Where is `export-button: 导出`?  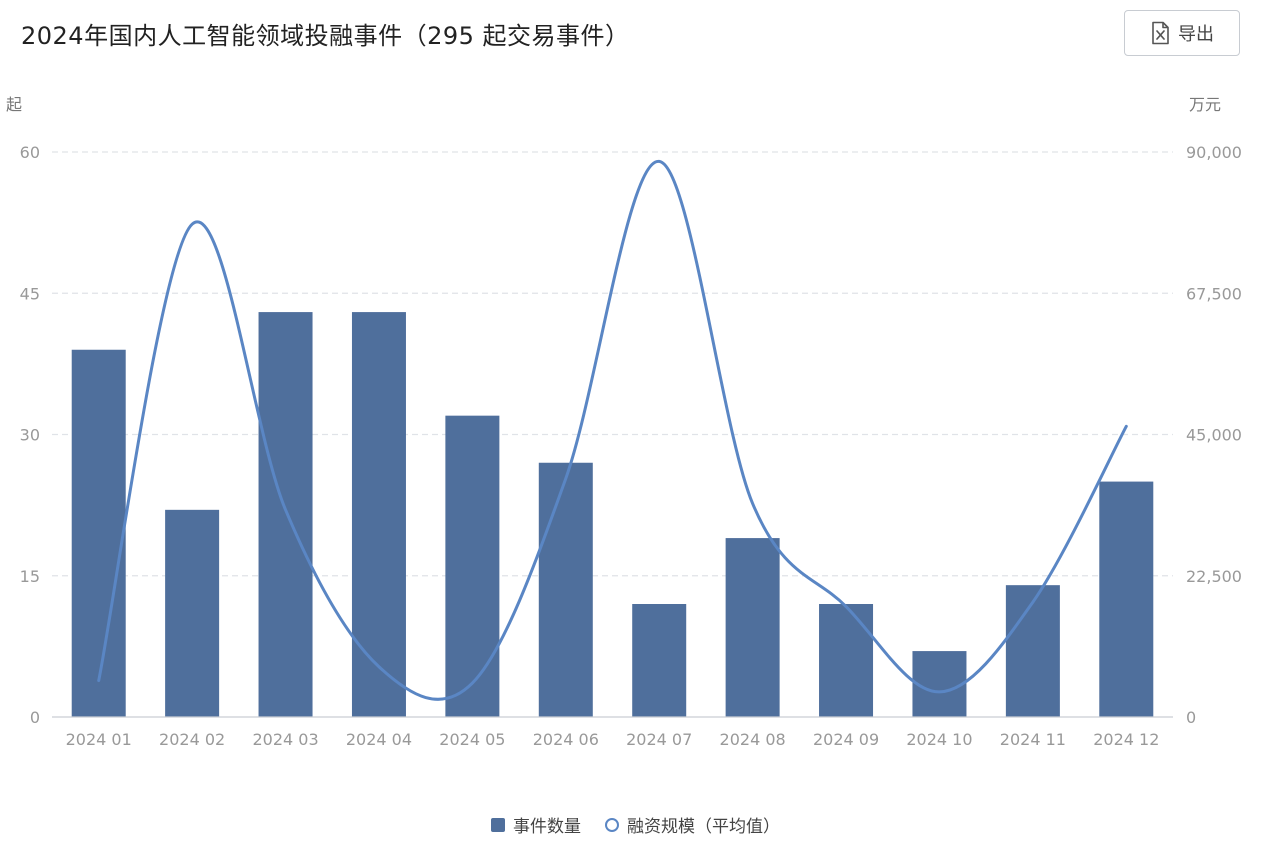
export-button: 导出 is located at coordinates (1182, 33).